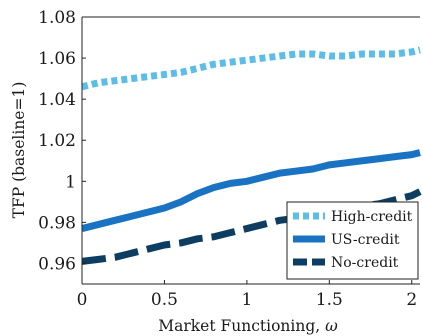 The image size is (423, 336). I want to click on x-tick-label: 1.5, so click(329, 300).